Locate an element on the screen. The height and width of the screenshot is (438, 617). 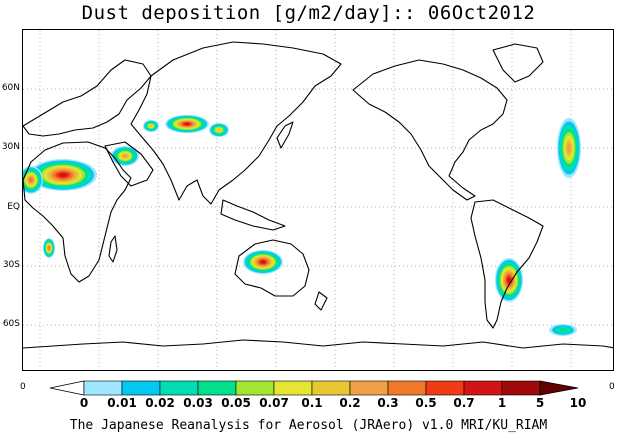
colorbar-tick-label: 10 is located at coordinates (578, 403).